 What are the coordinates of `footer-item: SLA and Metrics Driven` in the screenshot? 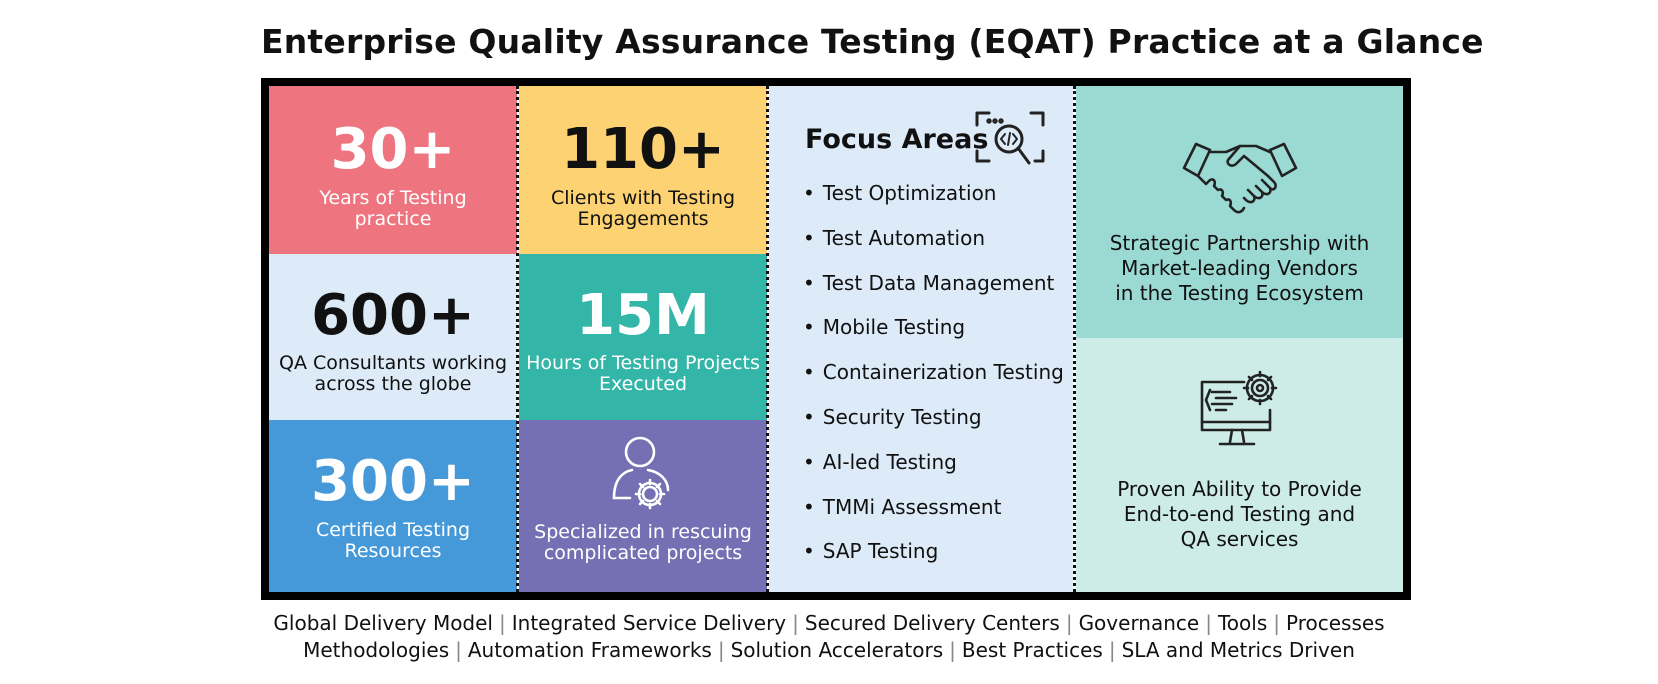 It's located at (1238, 650).